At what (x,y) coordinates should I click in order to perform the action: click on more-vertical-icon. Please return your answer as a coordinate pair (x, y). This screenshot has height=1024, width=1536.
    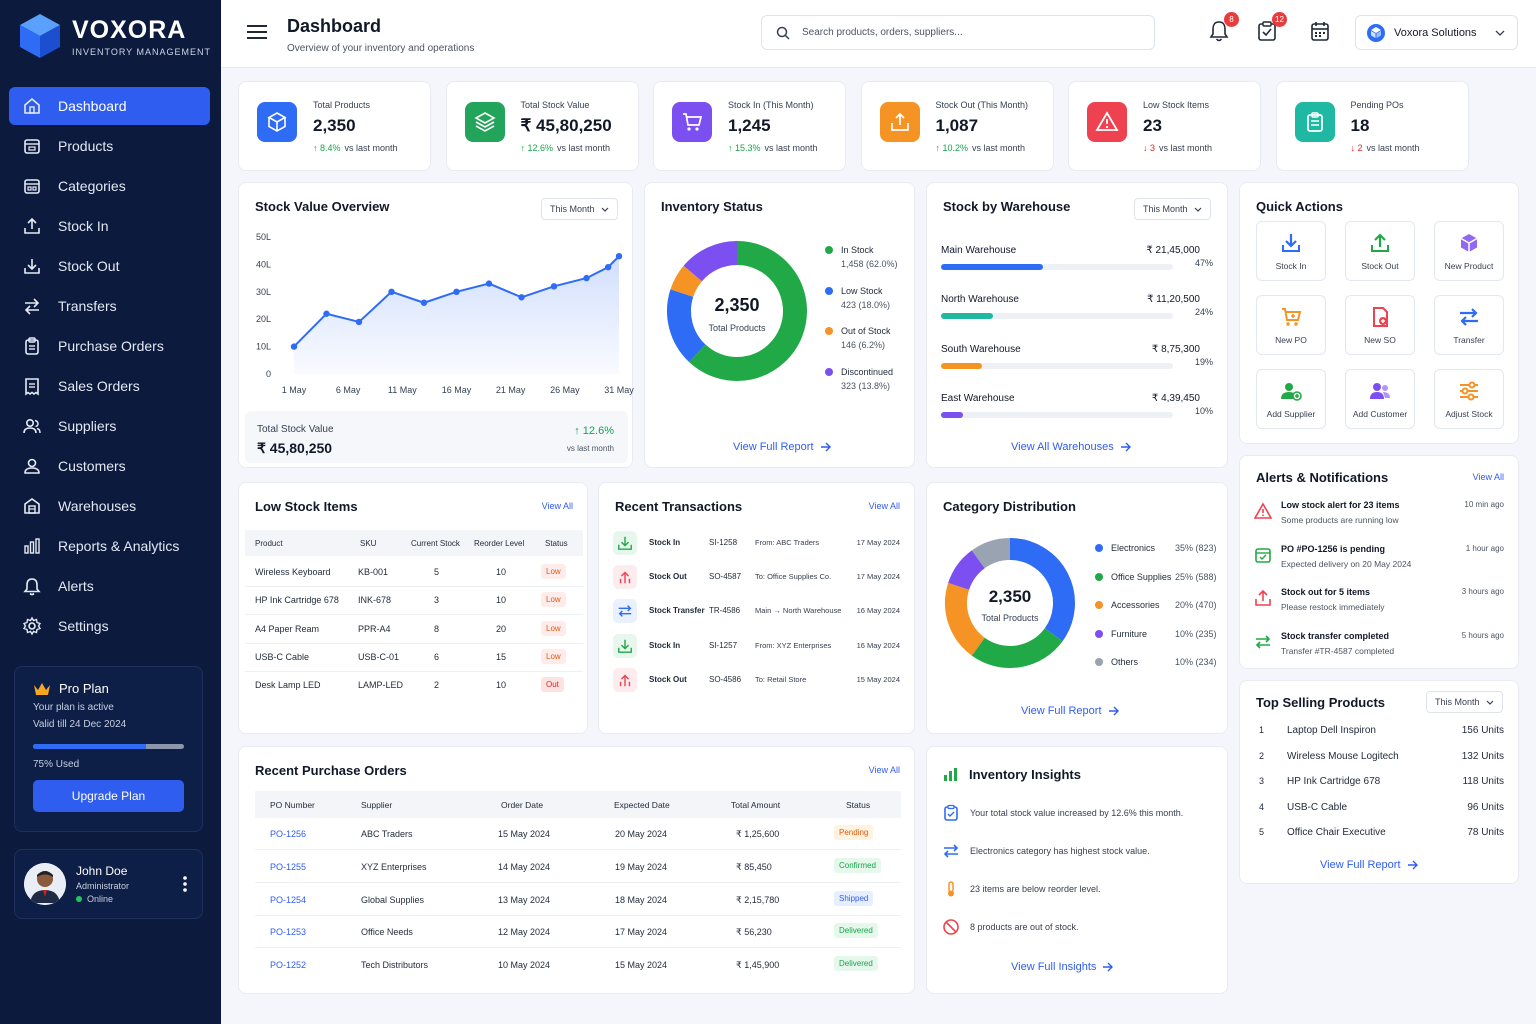
    Looking at the image, I should click on (185, 884).